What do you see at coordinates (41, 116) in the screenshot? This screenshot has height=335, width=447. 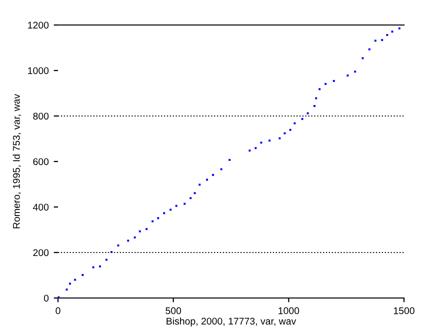 I see `y-tick-label: 800` at bounding box center [41, 116].